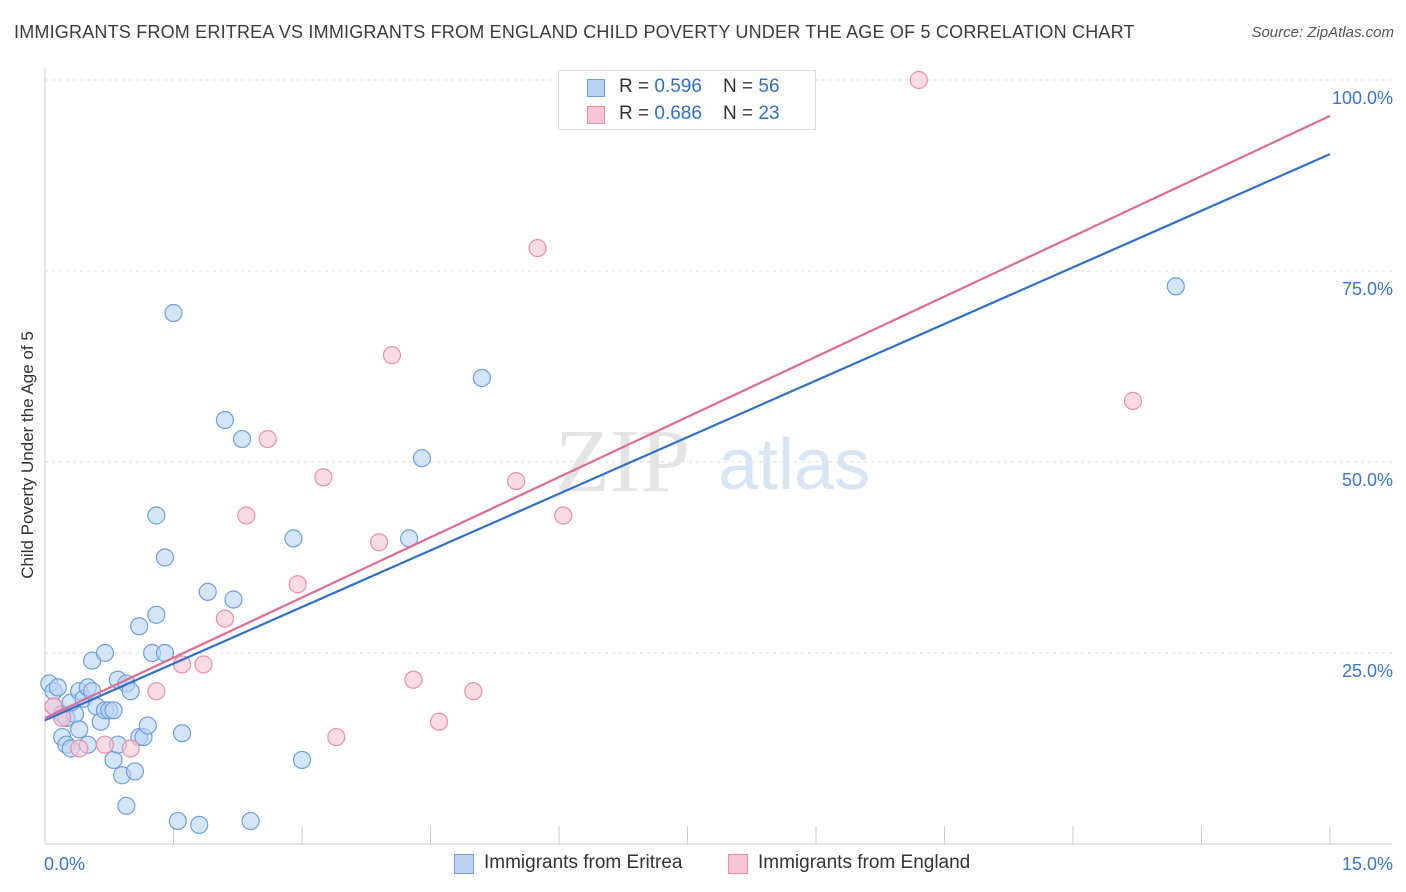 The image size is (1406, 892). I want to click on x-tick-label: 15.0%, so click(1367, 864).